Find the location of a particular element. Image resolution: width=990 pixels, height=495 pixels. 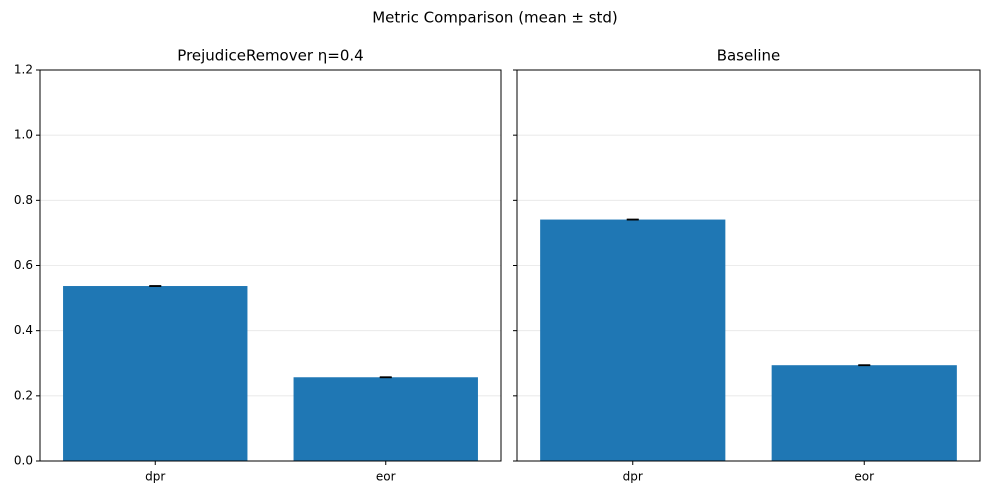

y-tick-label: 1.2 is located at coordinates (23, 70).